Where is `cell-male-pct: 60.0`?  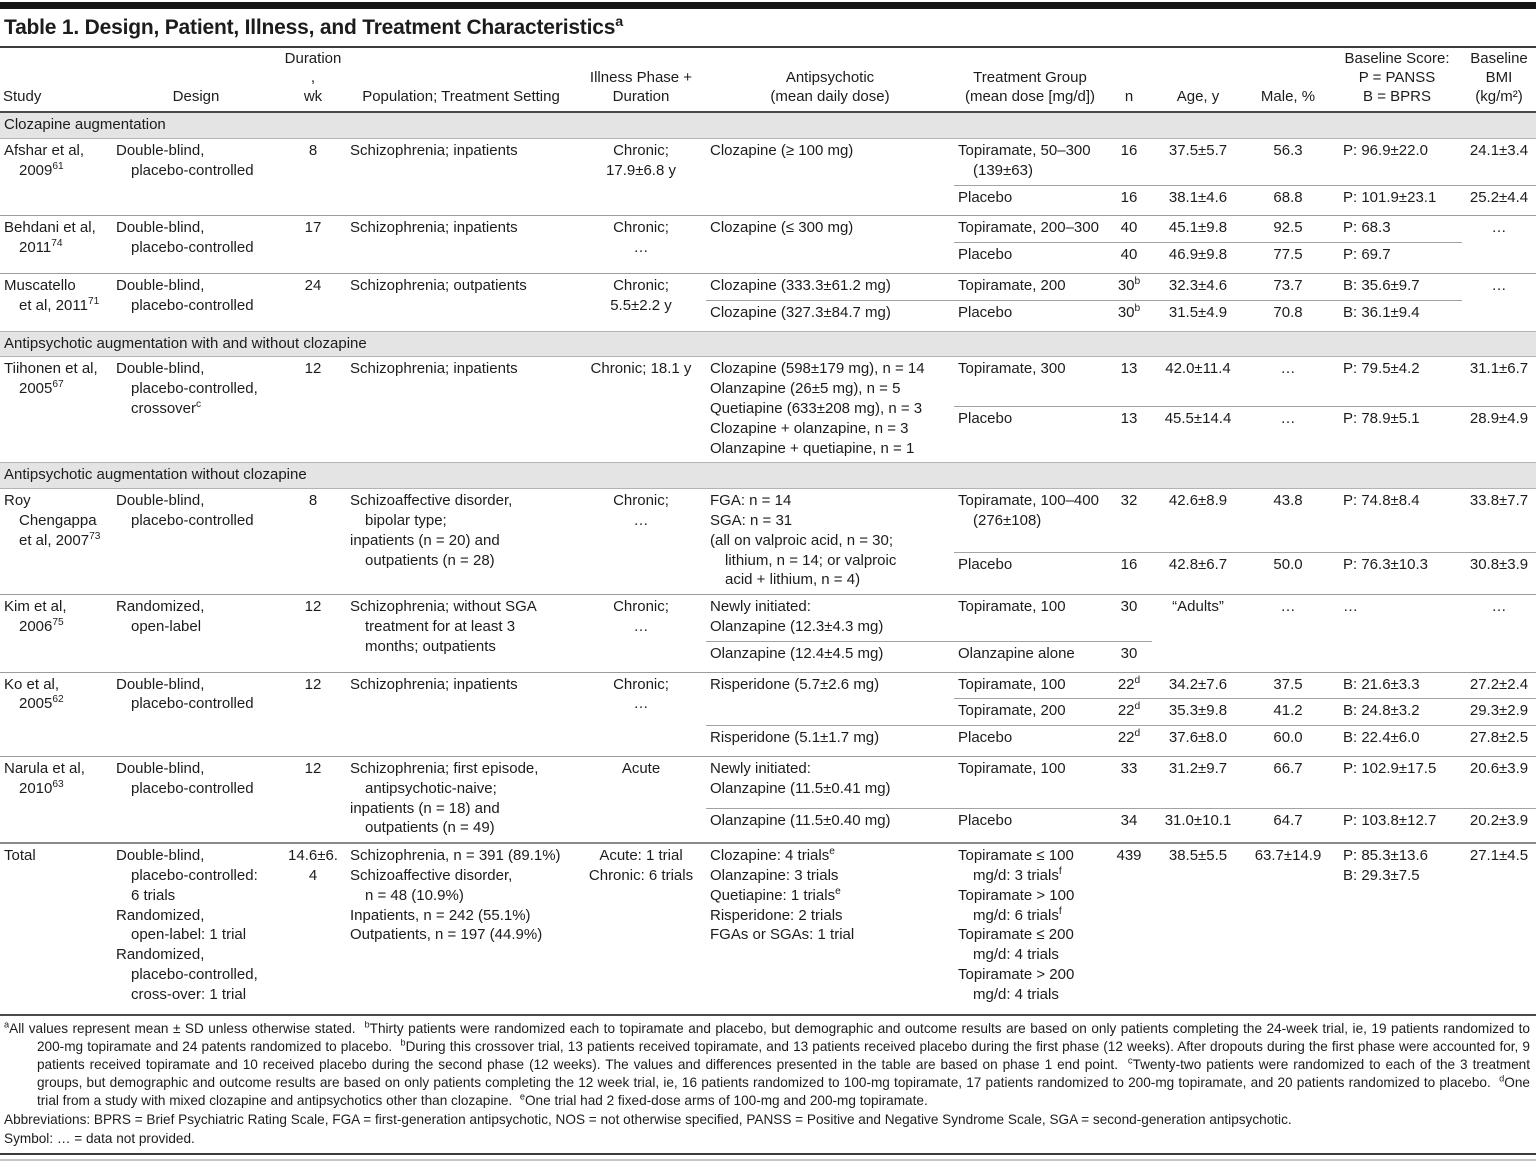
cell-male-pct: 60.0 is located at coordinates (1288, 741).